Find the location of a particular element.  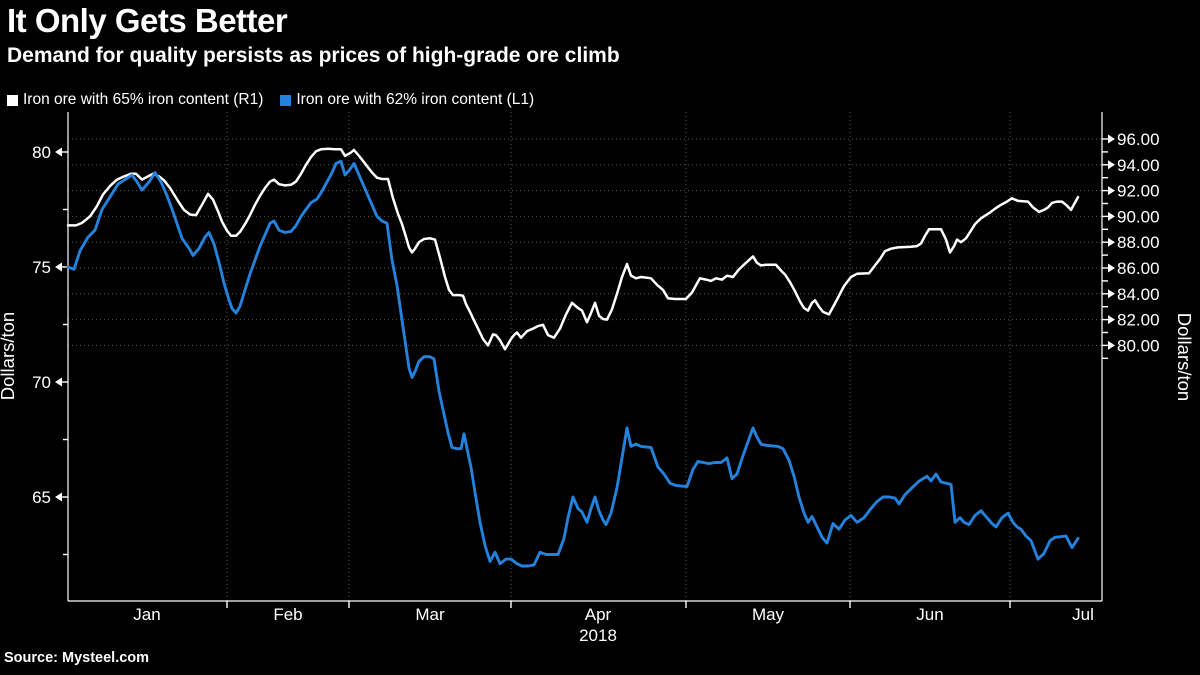

svg-text: 82.00 is located at coordinates (1138, 320).